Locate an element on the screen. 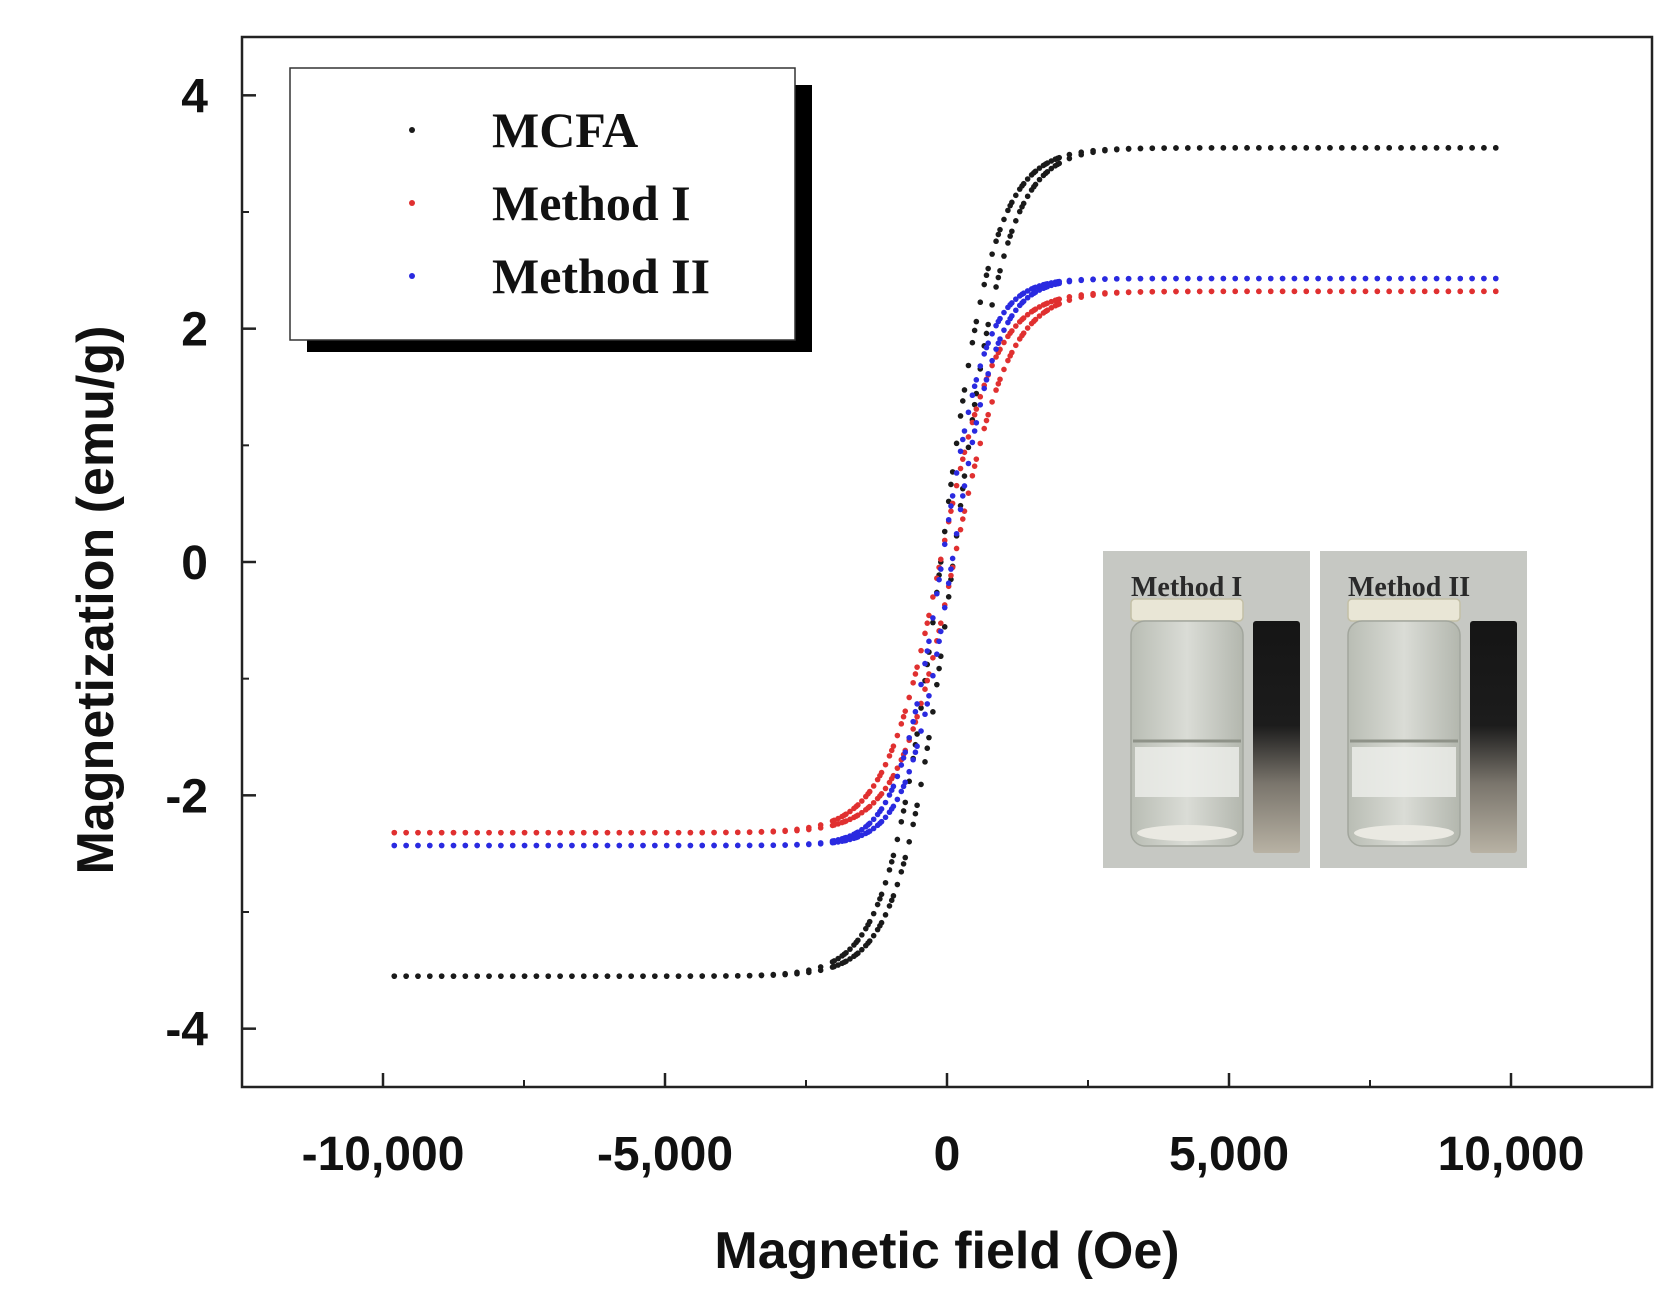 The width and height of the screenshot is (1677, 1294). jar-bottom is located at coordinates (1187, 833).